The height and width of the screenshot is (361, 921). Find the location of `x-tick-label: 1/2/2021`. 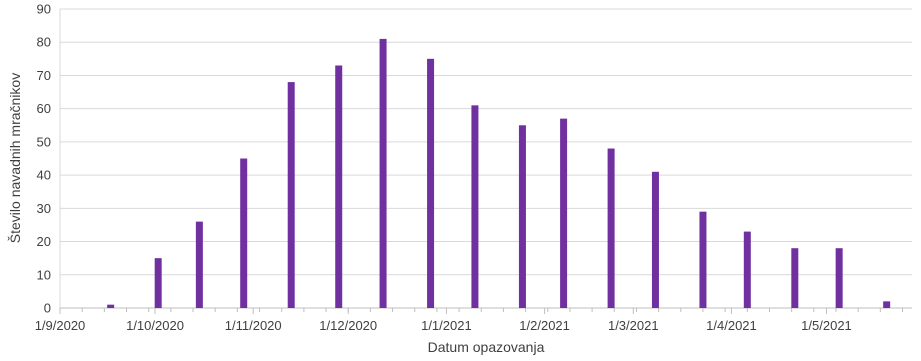

x-tick-label: 1/2/2021 is located at coordinates (544, 325).